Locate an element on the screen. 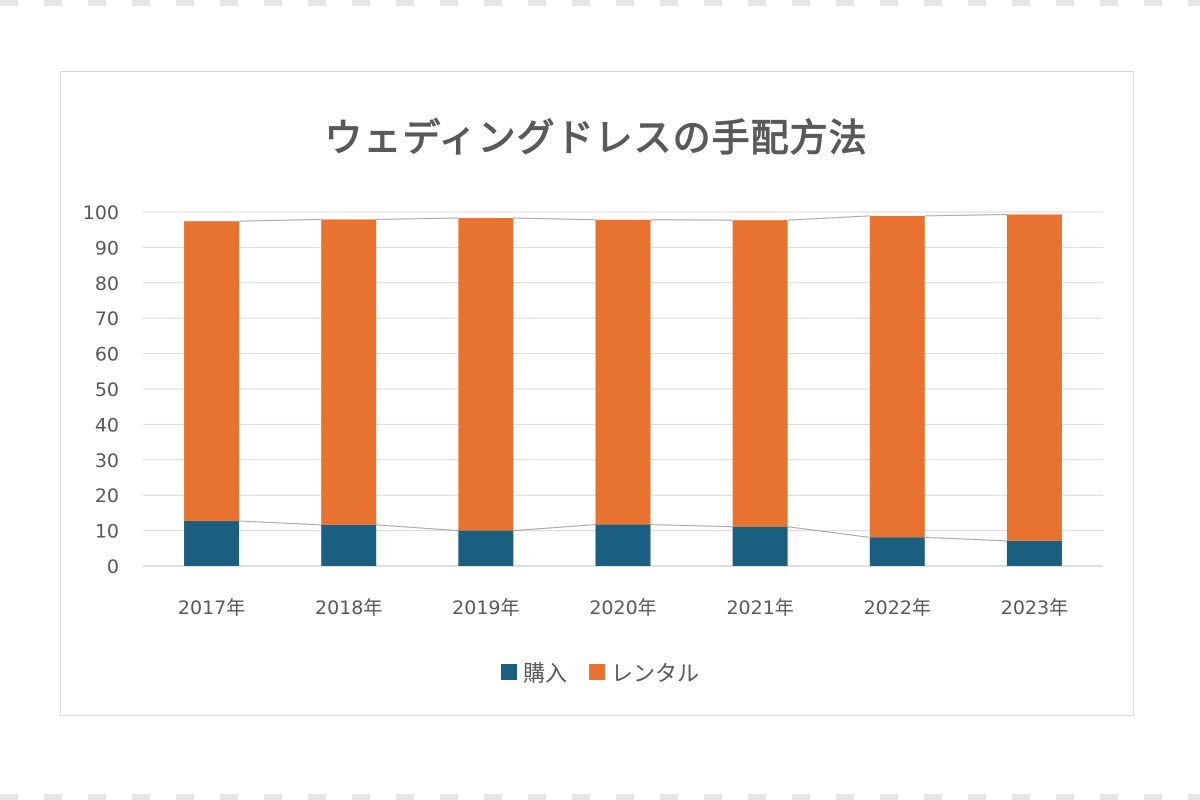 This screenshot has height=800, width=1200. chart-legend: 購入 レンタル is located at coordinates (600, 672).